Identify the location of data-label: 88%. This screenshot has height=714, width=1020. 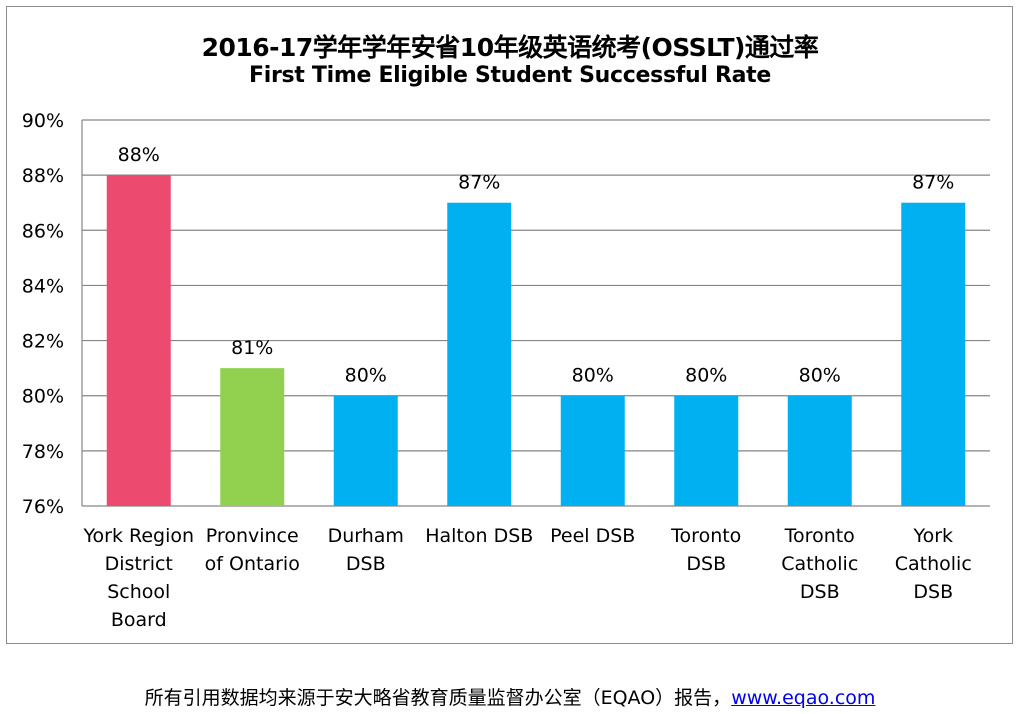
(139, 155).